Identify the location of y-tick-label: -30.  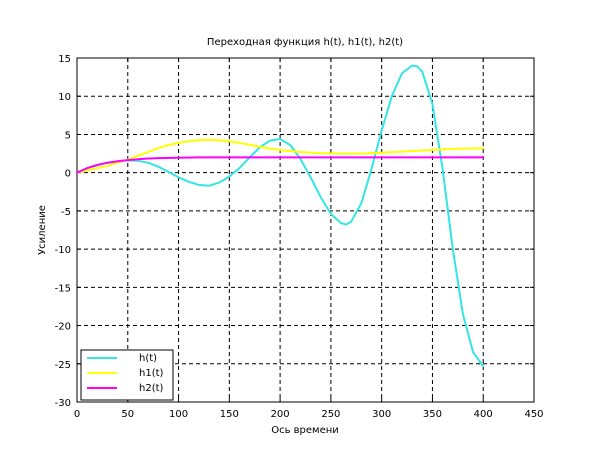
(63, 403).